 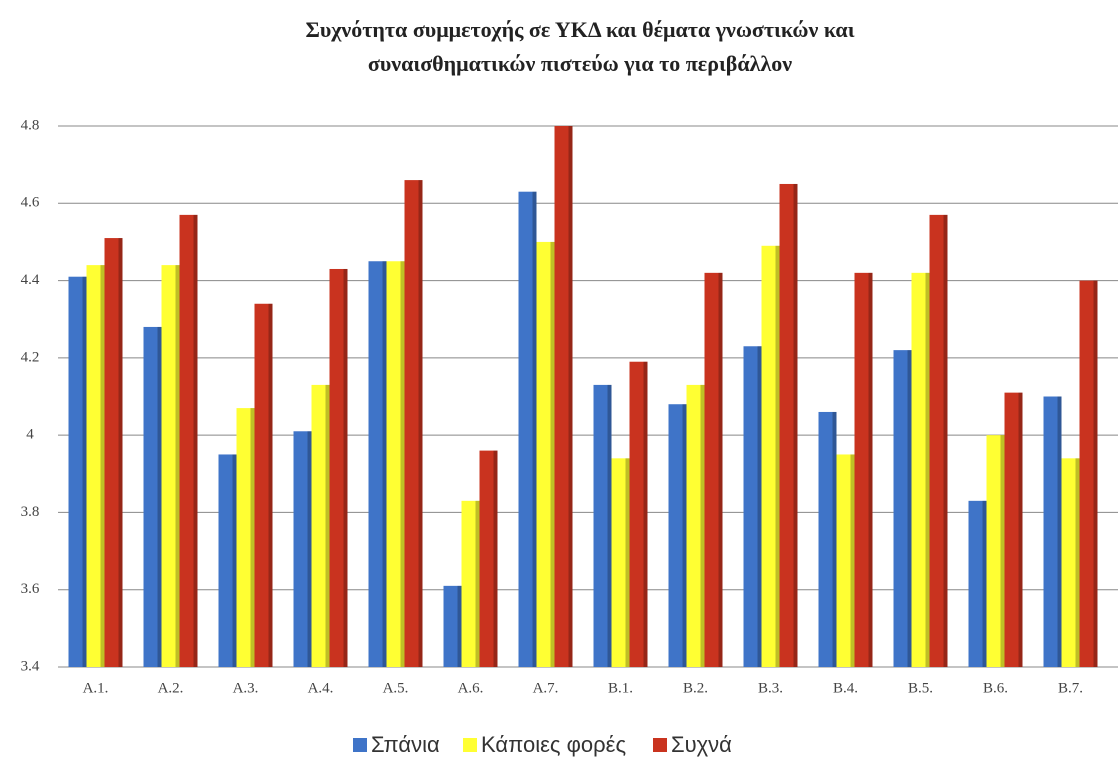 What do you see at coordinates (620, 688) in the screenshot?
I see `x-tick-label: B.1.` at bounding box center [620, 688].